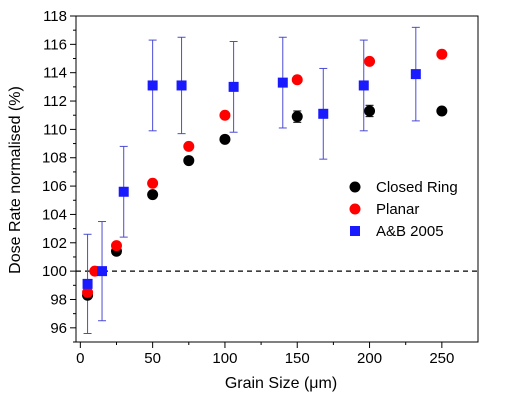 The width and height of the screenshot is (508, 396). Describe the element at coordinates (152, 358) in the screenshot. I see `x-tick-label: 50` at that location.